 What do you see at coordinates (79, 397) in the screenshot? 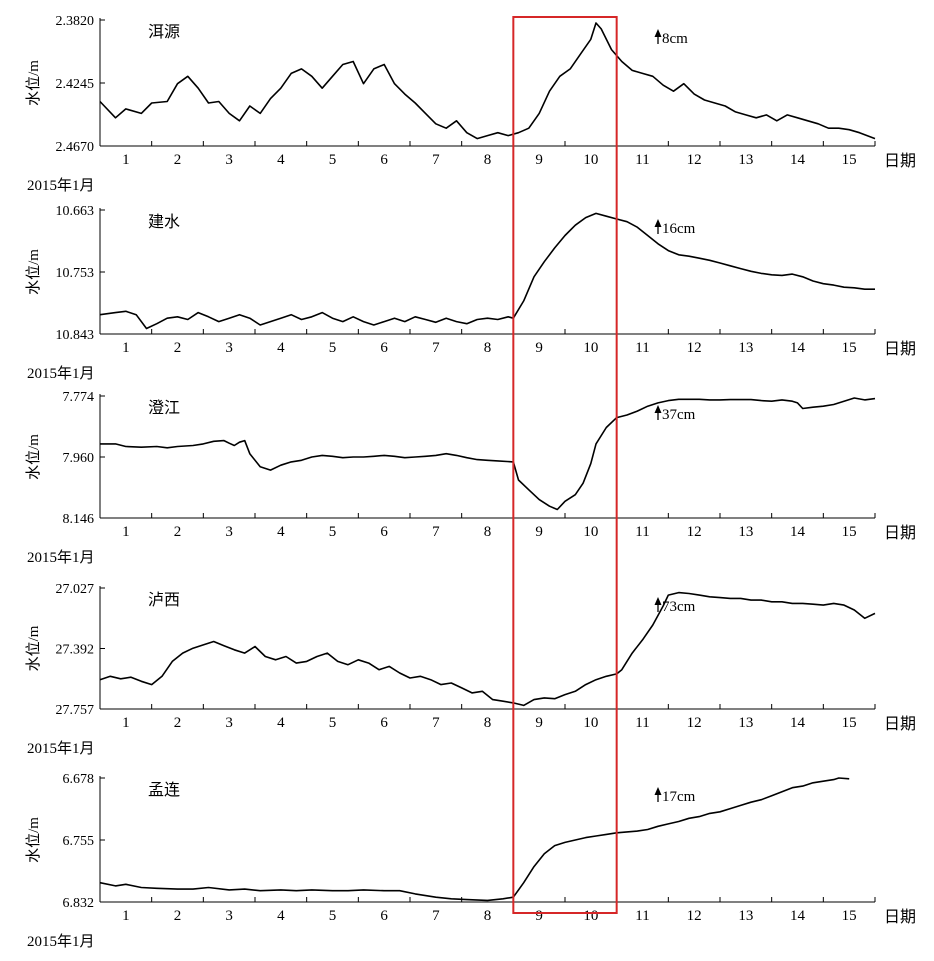
I see `y-tick-label: 7.774` at bounding box center [79, 397].